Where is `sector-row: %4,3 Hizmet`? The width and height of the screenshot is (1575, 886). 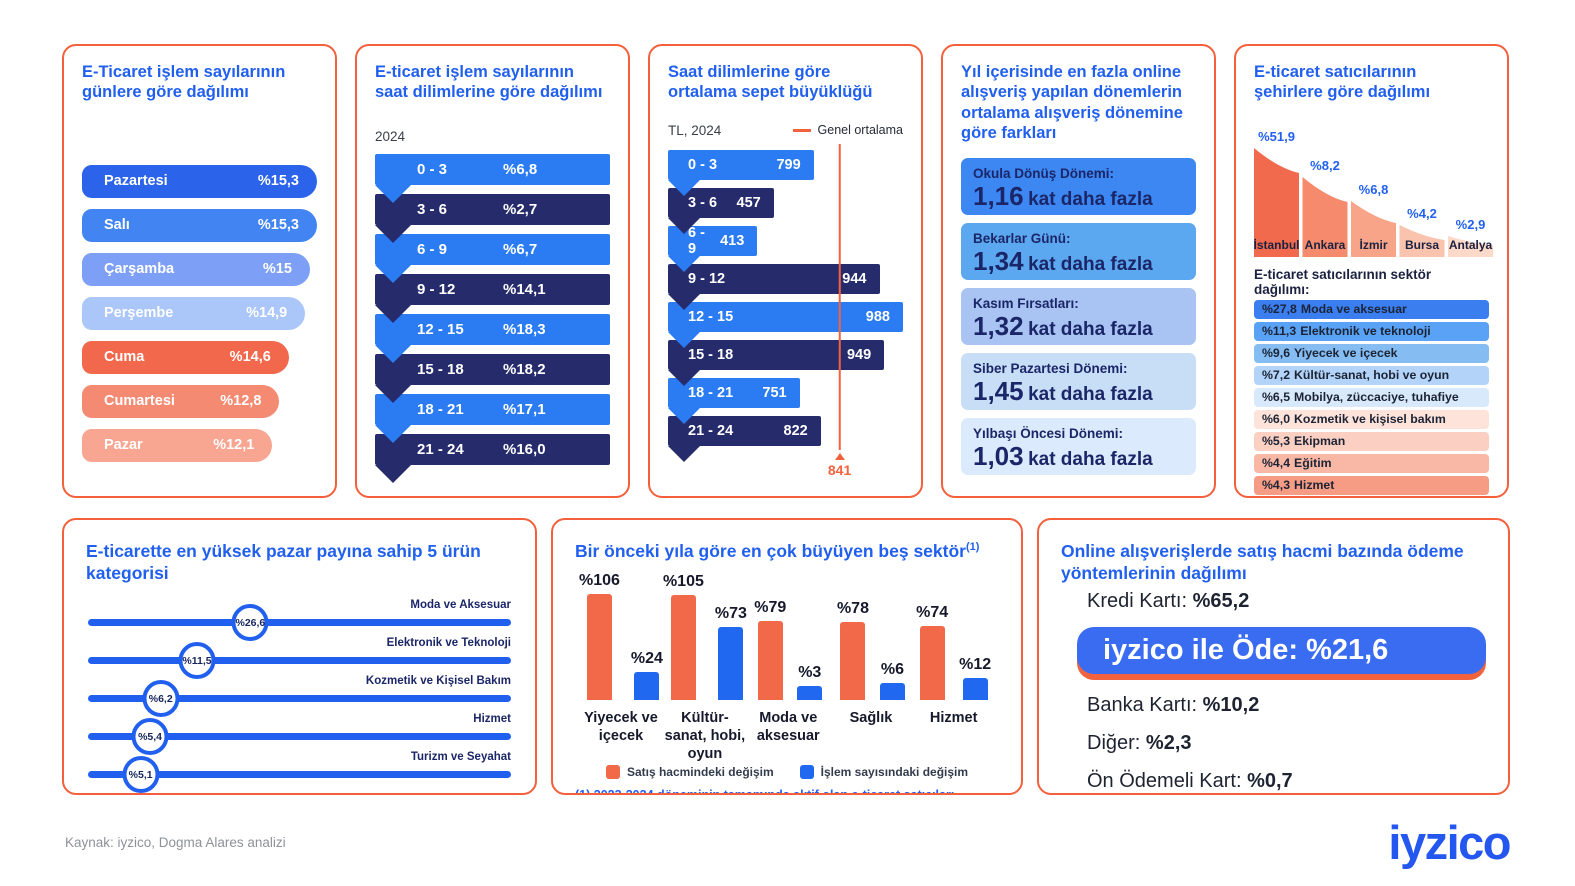 sector-row: %4,3 Hizmet is located at coordinates (1371, 485).